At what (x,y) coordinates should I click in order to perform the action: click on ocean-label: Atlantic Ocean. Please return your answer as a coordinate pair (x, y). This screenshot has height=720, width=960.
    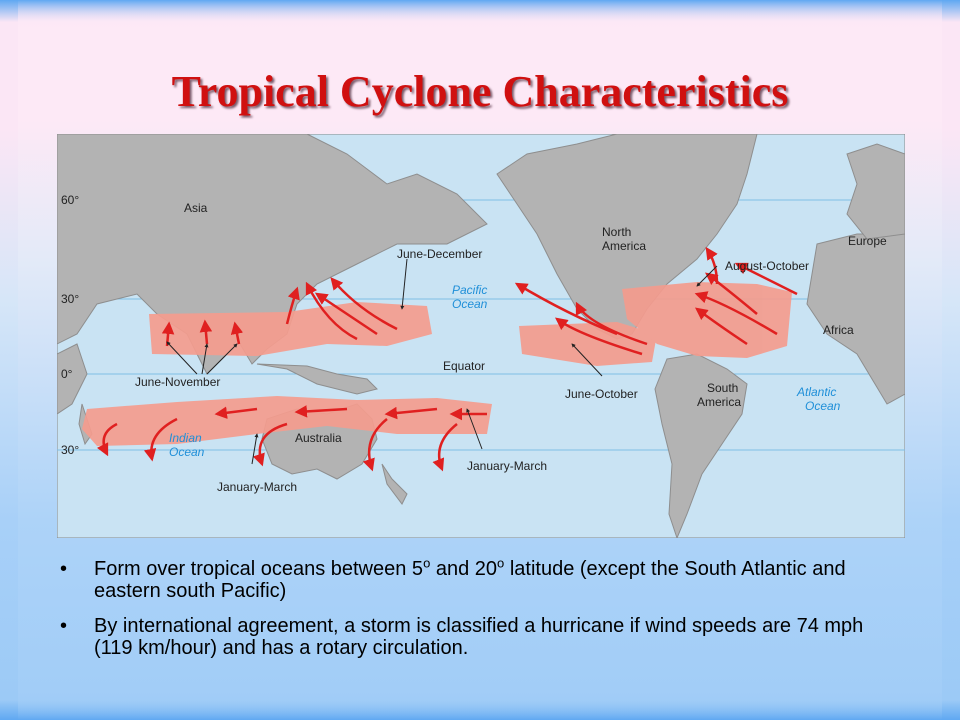
    Looking at the image, I should click on (818, 399).